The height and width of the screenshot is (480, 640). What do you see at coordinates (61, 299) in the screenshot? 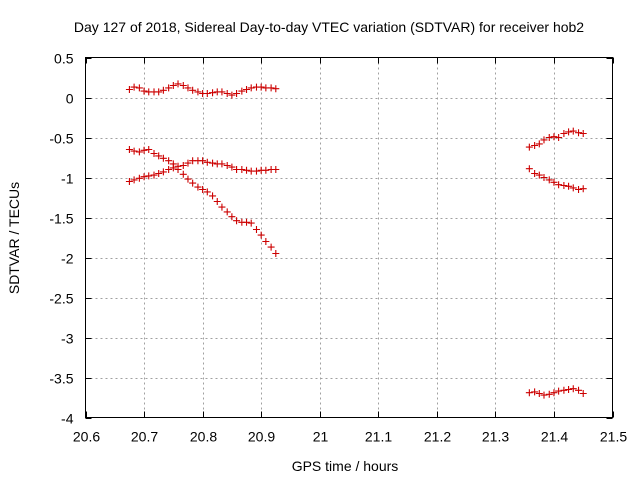
I see `y-tick-label: -2.5` at bounding box center [61, 299].